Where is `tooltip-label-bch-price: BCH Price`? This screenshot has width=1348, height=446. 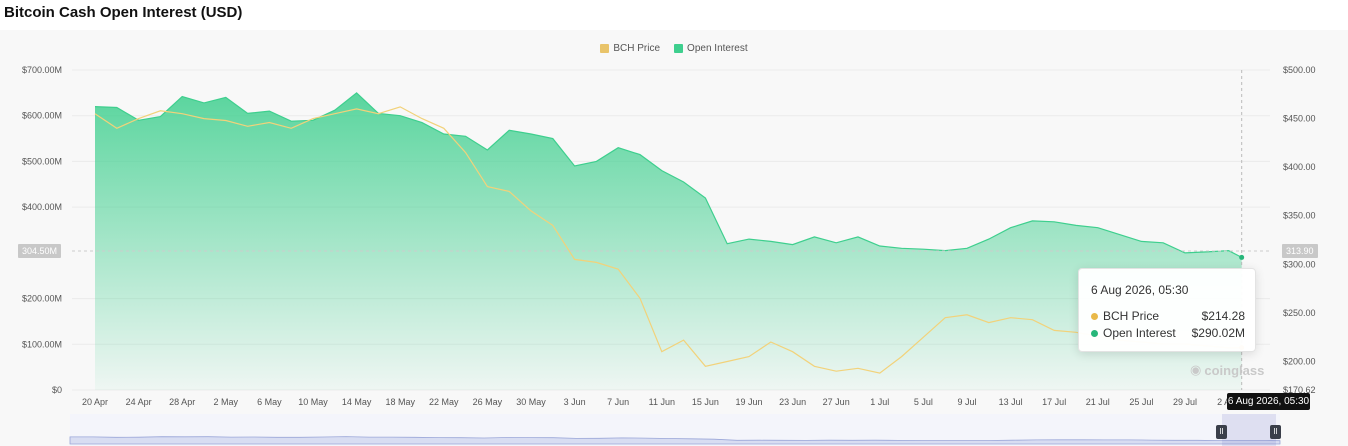 tooltip-label-bch-price: BCH Price is located at coordinates (1131, 316).